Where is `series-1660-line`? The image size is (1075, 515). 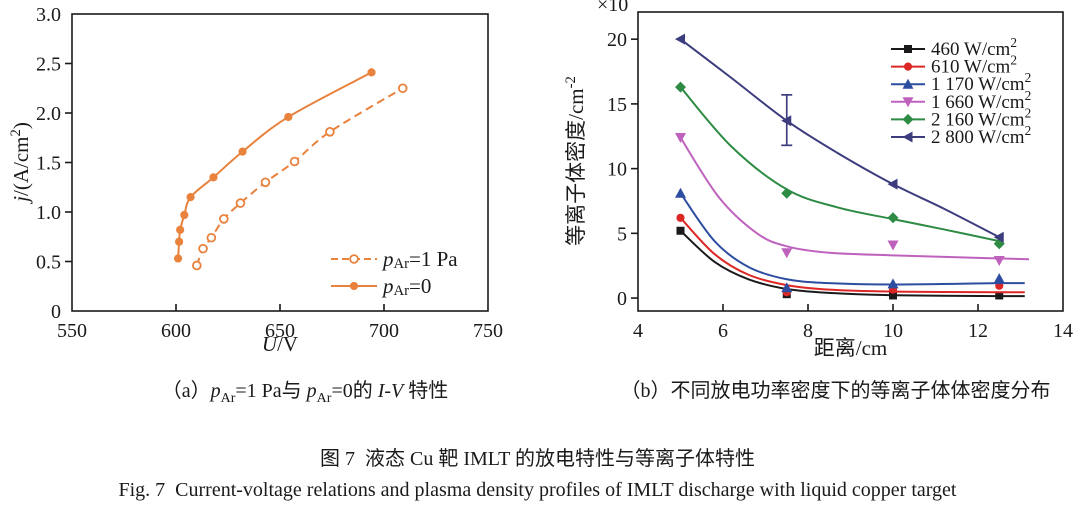 series-1660-line is located at coordinates (854, 199).